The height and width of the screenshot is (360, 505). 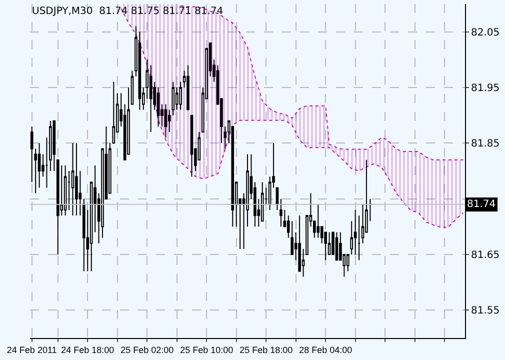 I want to click on y-tick-label: 82.05, so click(x=485, y=32).